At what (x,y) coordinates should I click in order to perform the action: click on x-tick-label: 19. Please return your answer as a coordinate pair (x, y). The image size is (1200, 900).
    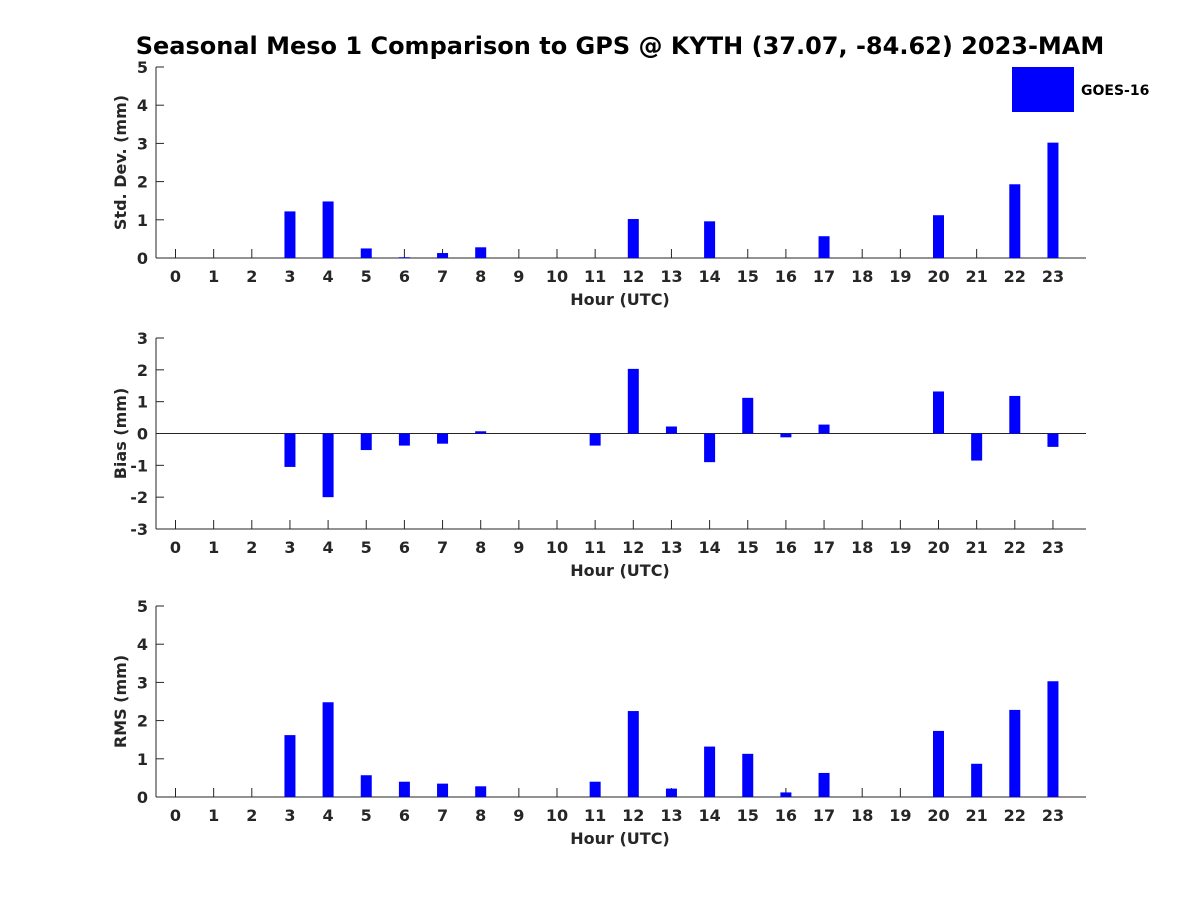
    Looking at the image, I should click on (900, 815).